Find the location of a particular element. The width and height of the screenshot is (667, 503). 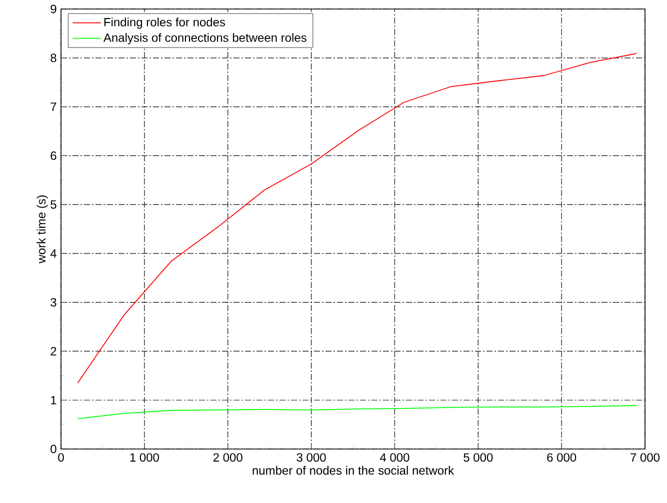

y-axis-title: work time (s) is located at coordinates (42, 229).